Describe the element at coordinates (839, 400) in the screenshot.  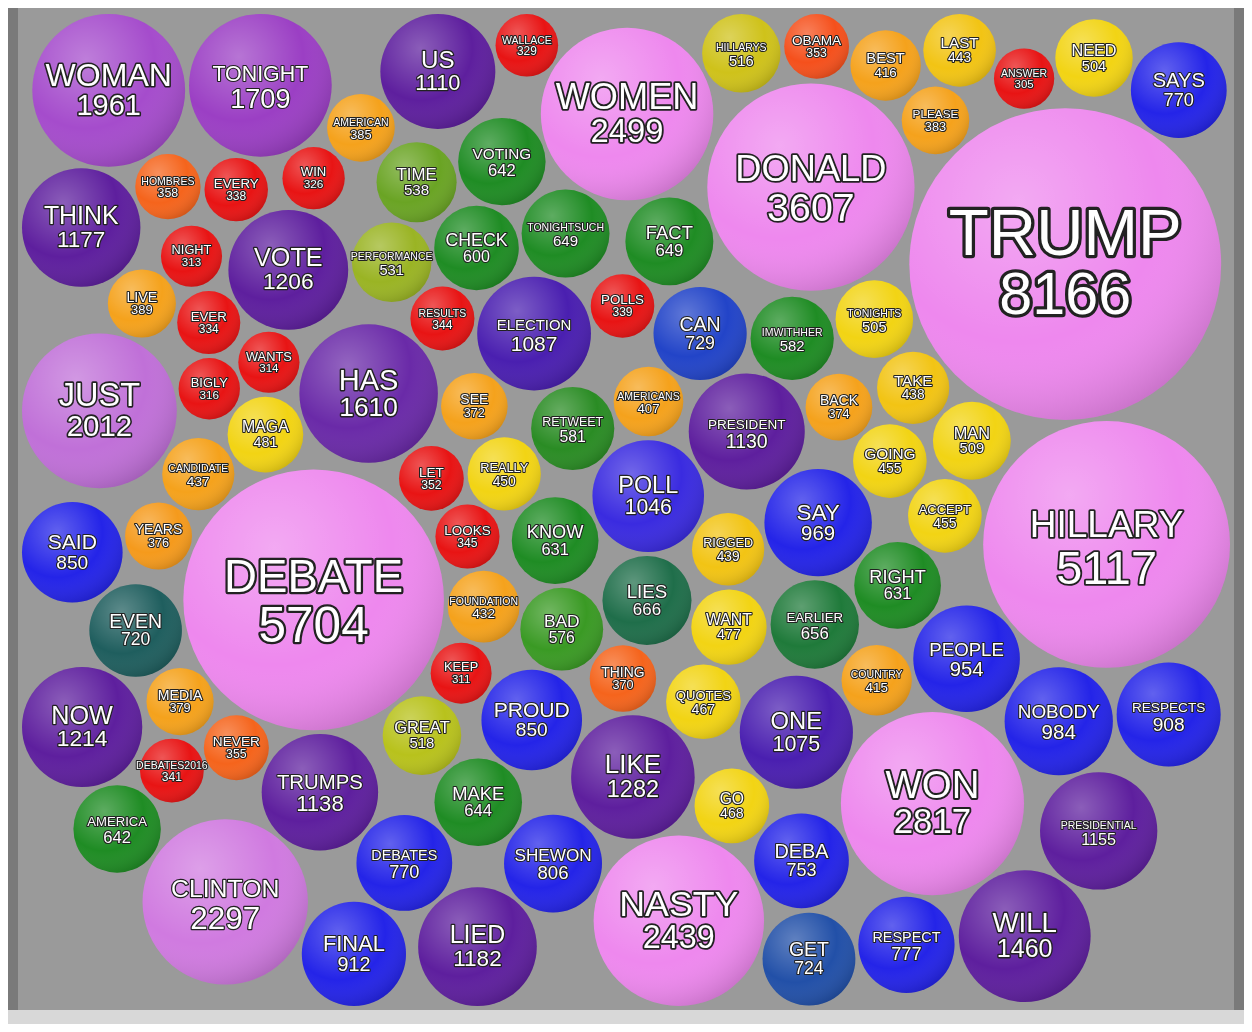
I see `category-label: BACK` at that location.